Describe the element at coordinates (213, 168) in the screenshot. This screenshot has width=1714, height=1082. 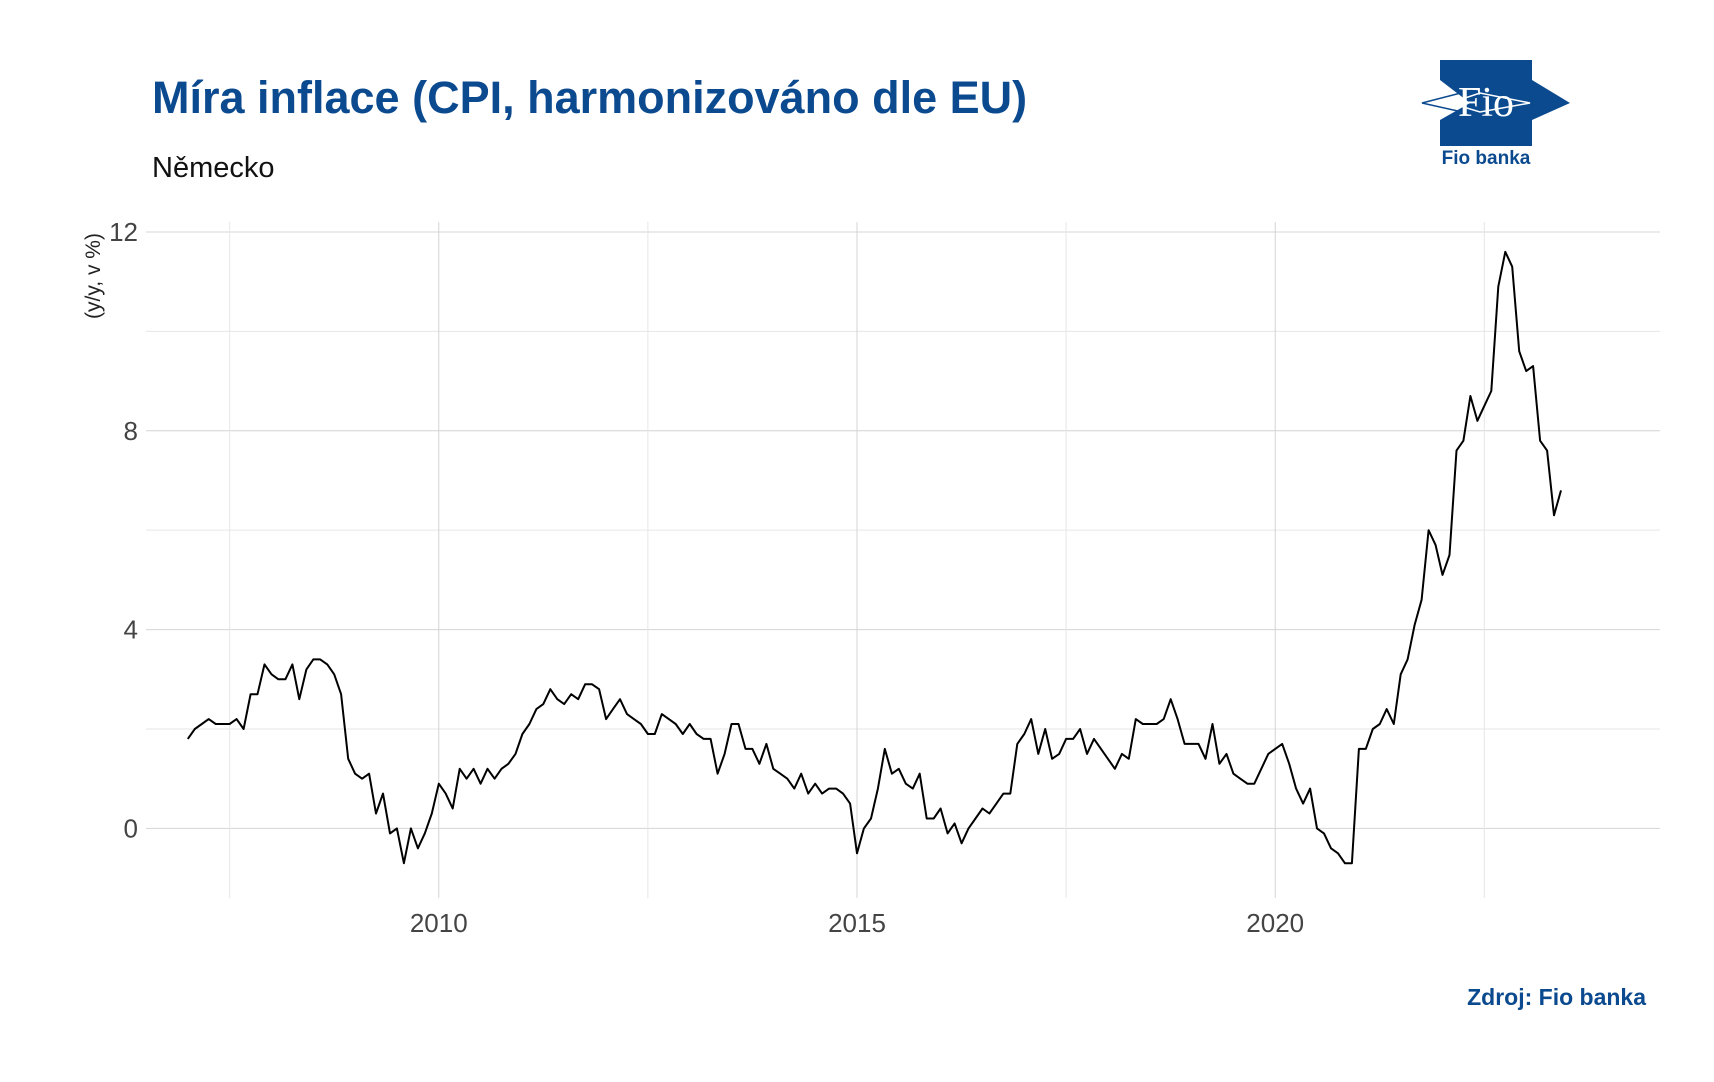
I see `page-subtitle: Německo` at that location.